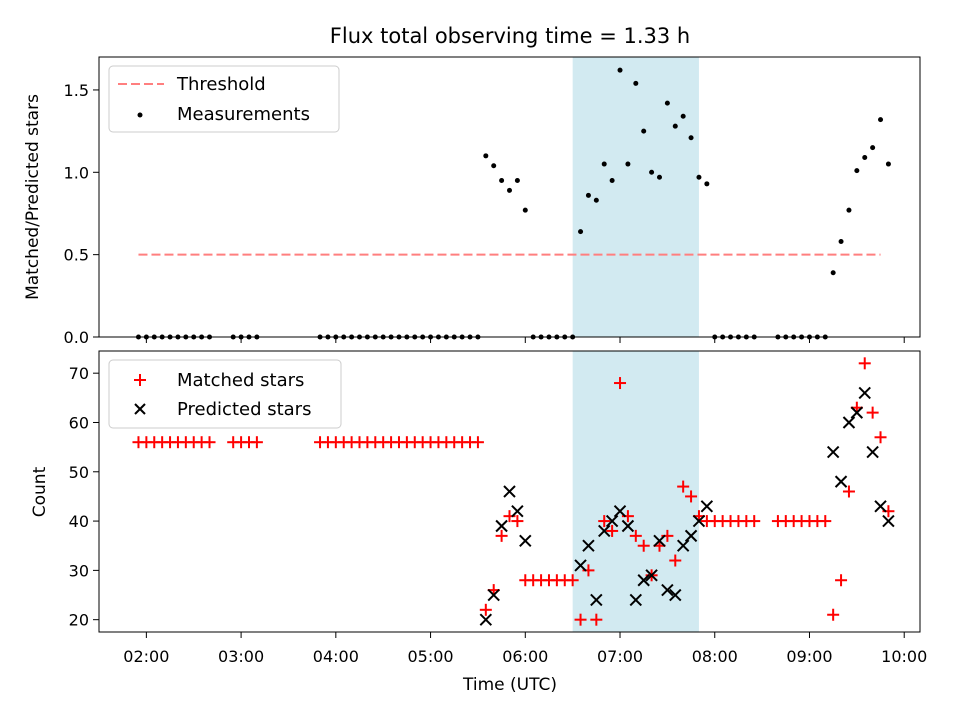 The image size is (960, 720). What do you see at coordinates (79, 373) in the screenshot?
I see `y-tick-label-bottom: 70` at bounding box center [79, 373].